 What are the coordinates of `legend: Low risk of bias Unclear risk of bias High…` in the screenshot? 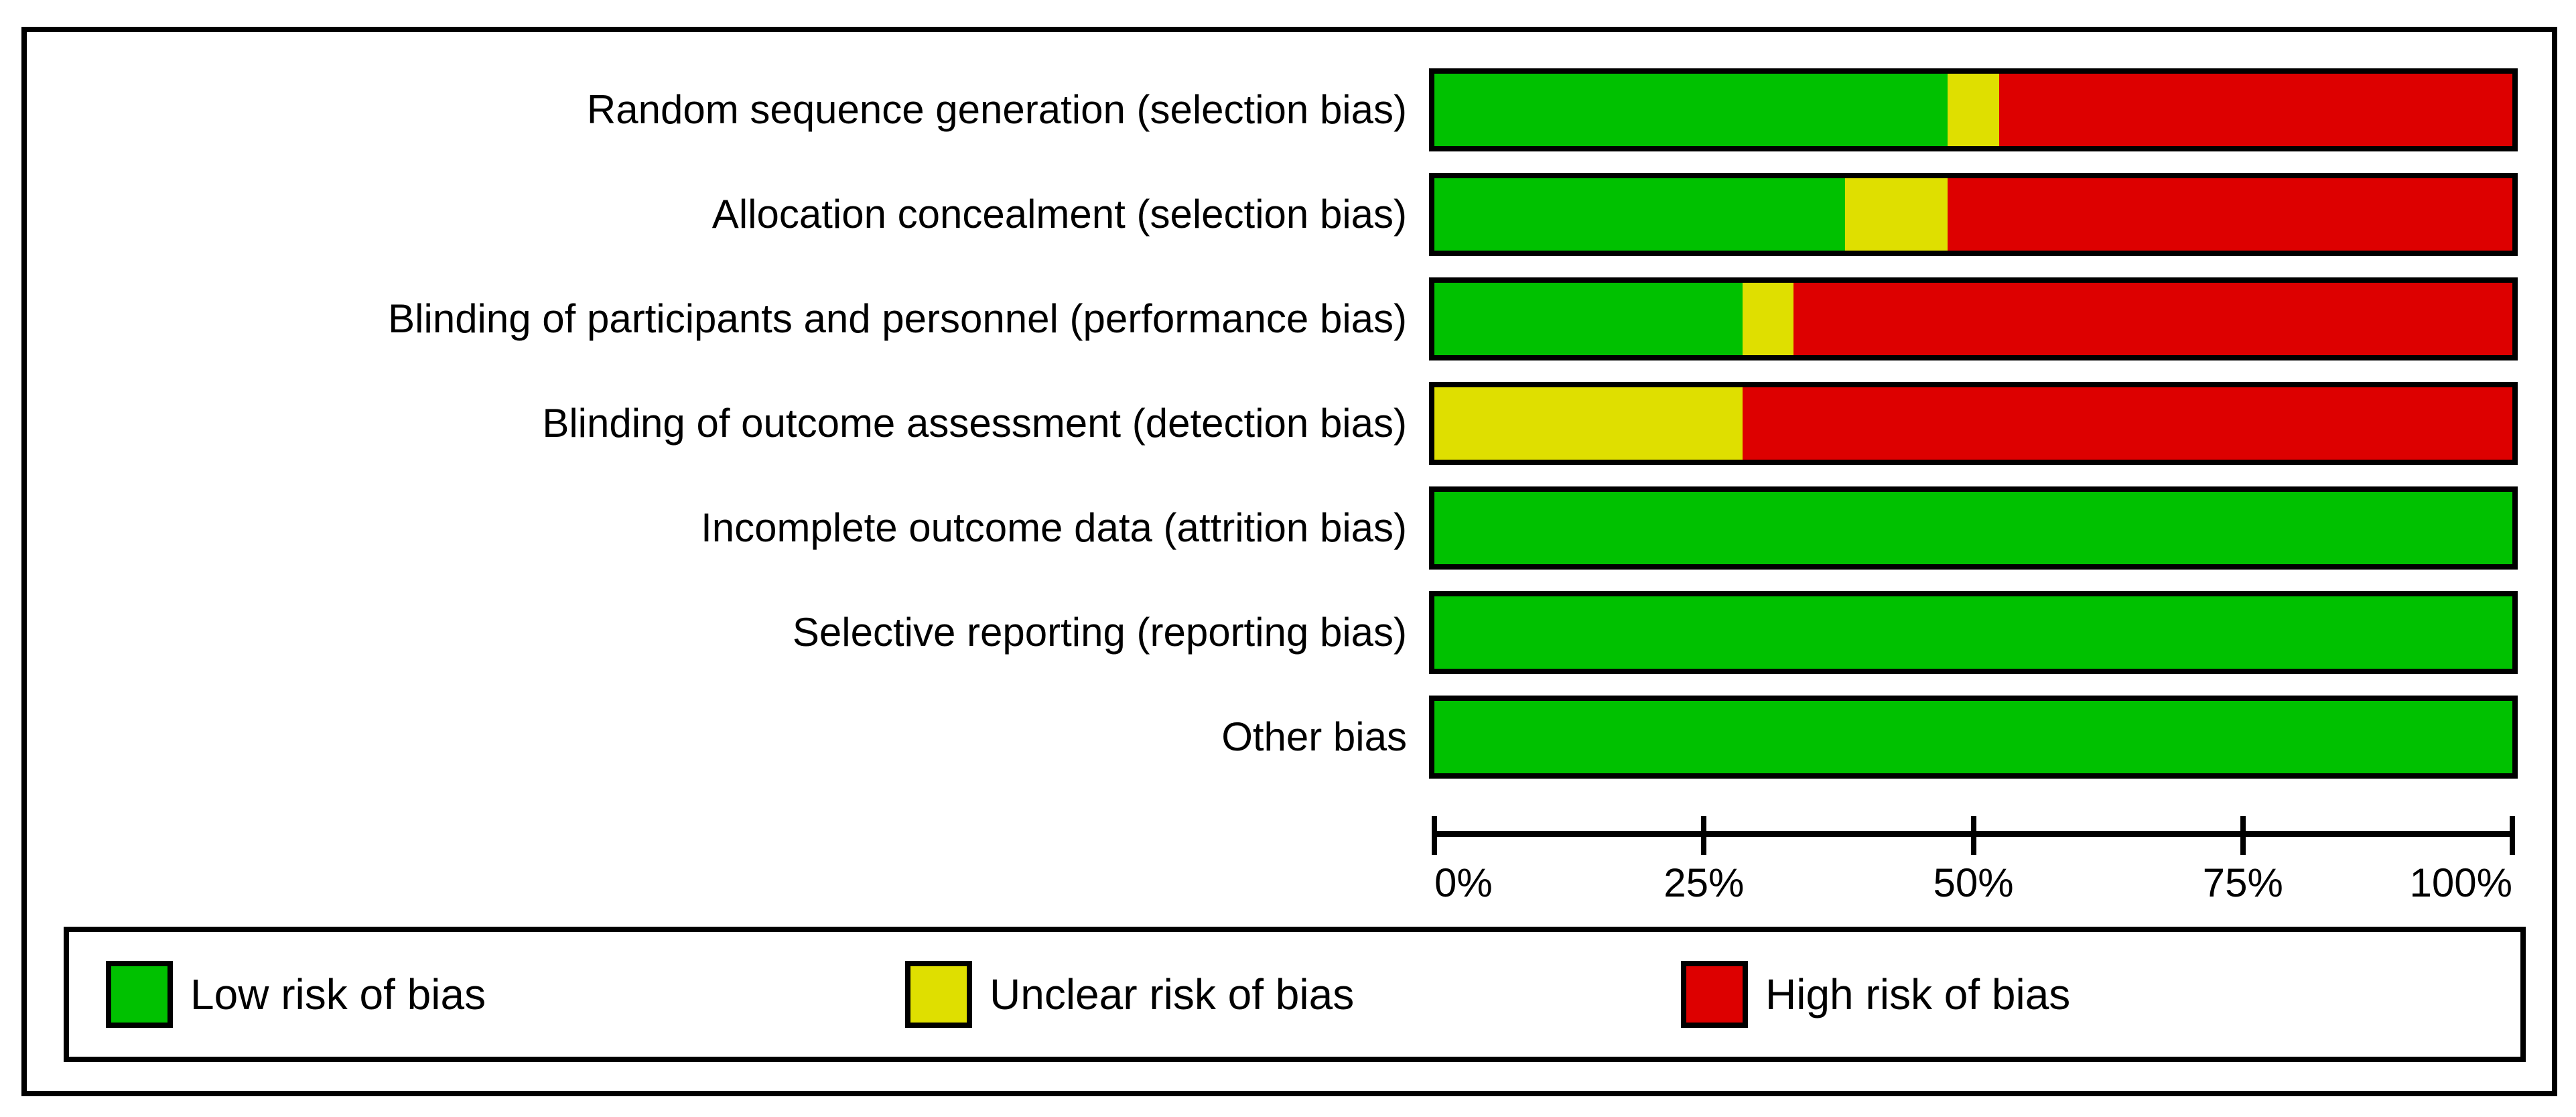 It's located at (1295, 994).